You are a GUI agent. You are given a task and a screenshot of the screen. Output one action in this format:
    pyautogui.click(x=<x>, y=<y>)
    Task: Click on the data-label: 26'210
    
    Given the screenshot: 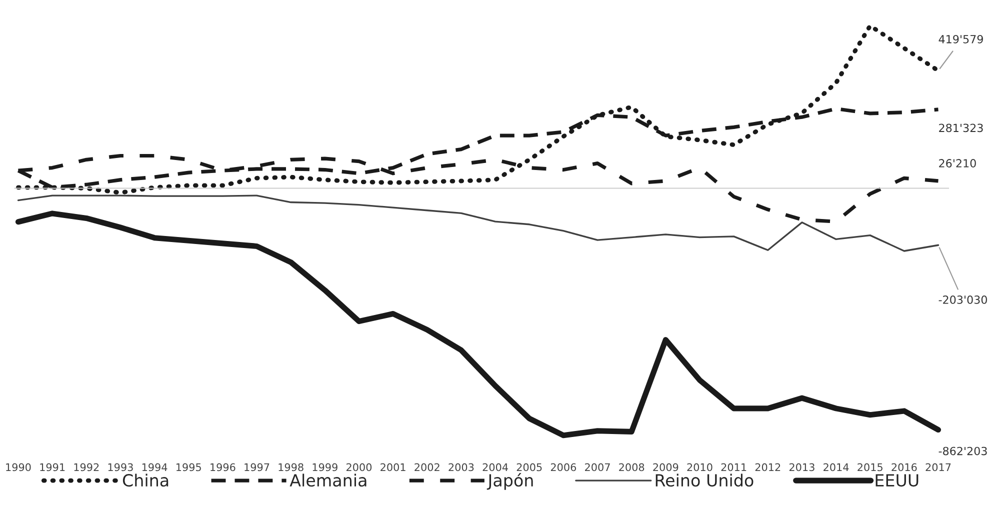 What is the action you would take?
    pyautogui.click(x=957, y=163)
    